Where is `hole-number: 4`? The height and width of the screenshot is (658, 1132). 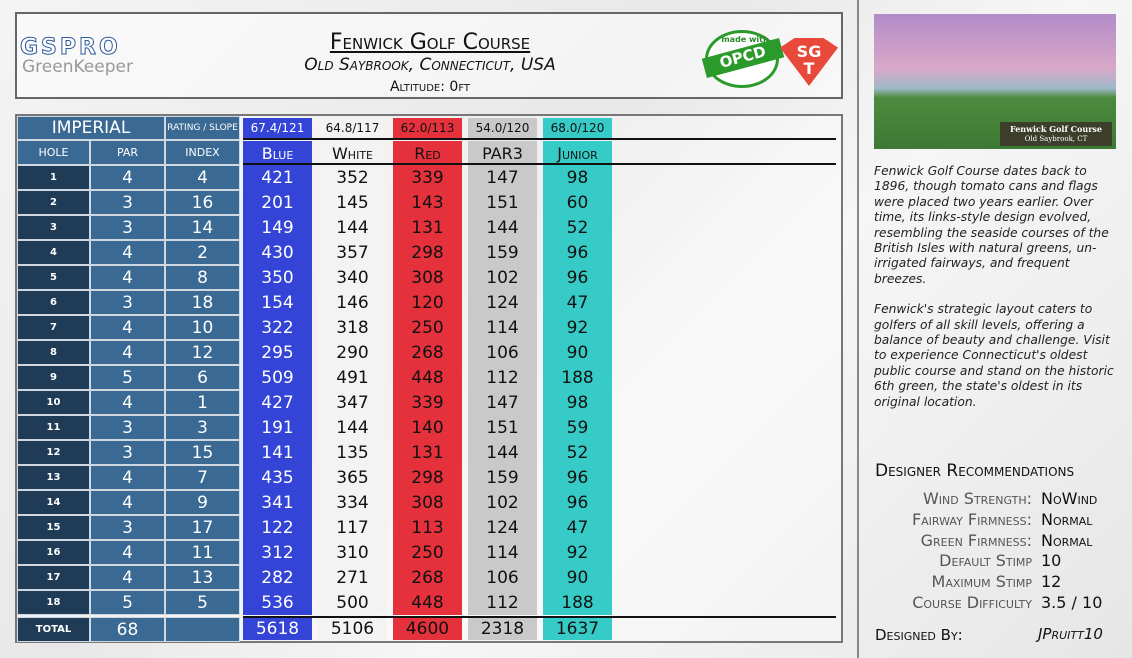 hole-number: 4 is located at coordinates (53, 252).